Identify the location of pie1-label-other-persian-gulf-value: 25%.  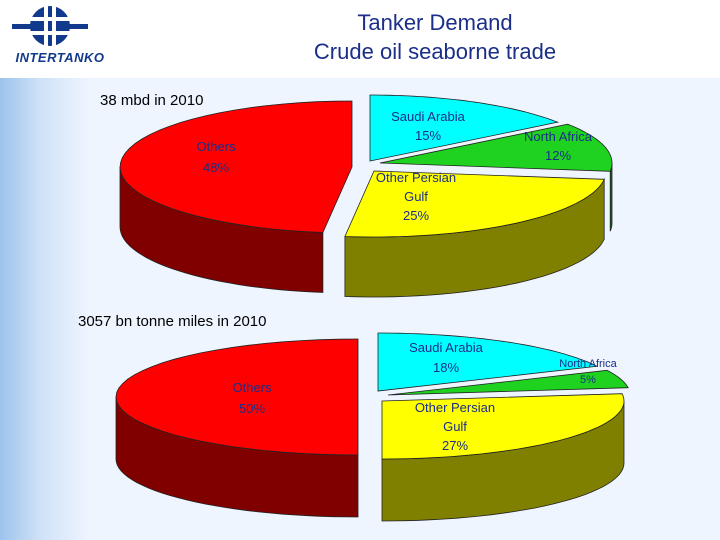
(416, 215).